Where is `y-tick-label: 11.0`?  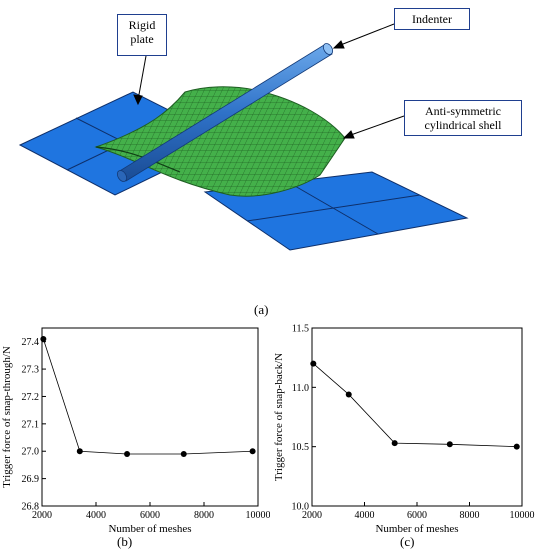 y-tick-label: 11.0 is located at coordinates (300, 388).